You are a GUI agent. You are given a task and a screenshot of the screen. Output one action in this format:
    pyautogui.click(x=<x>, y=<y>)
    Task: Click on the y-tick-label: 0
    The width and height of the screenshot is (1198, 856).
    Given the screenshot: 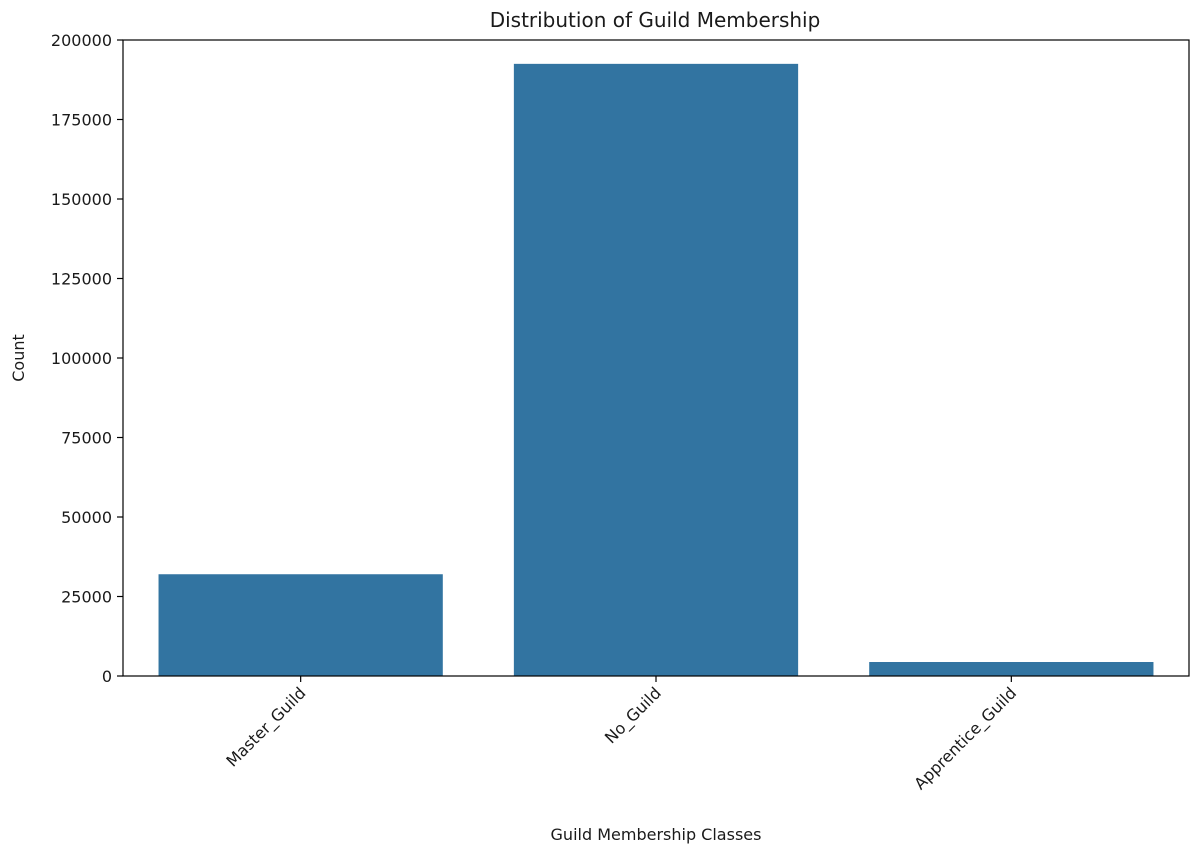 What is the action you would take?
    pyautogui.click(x=107, y=676)
    